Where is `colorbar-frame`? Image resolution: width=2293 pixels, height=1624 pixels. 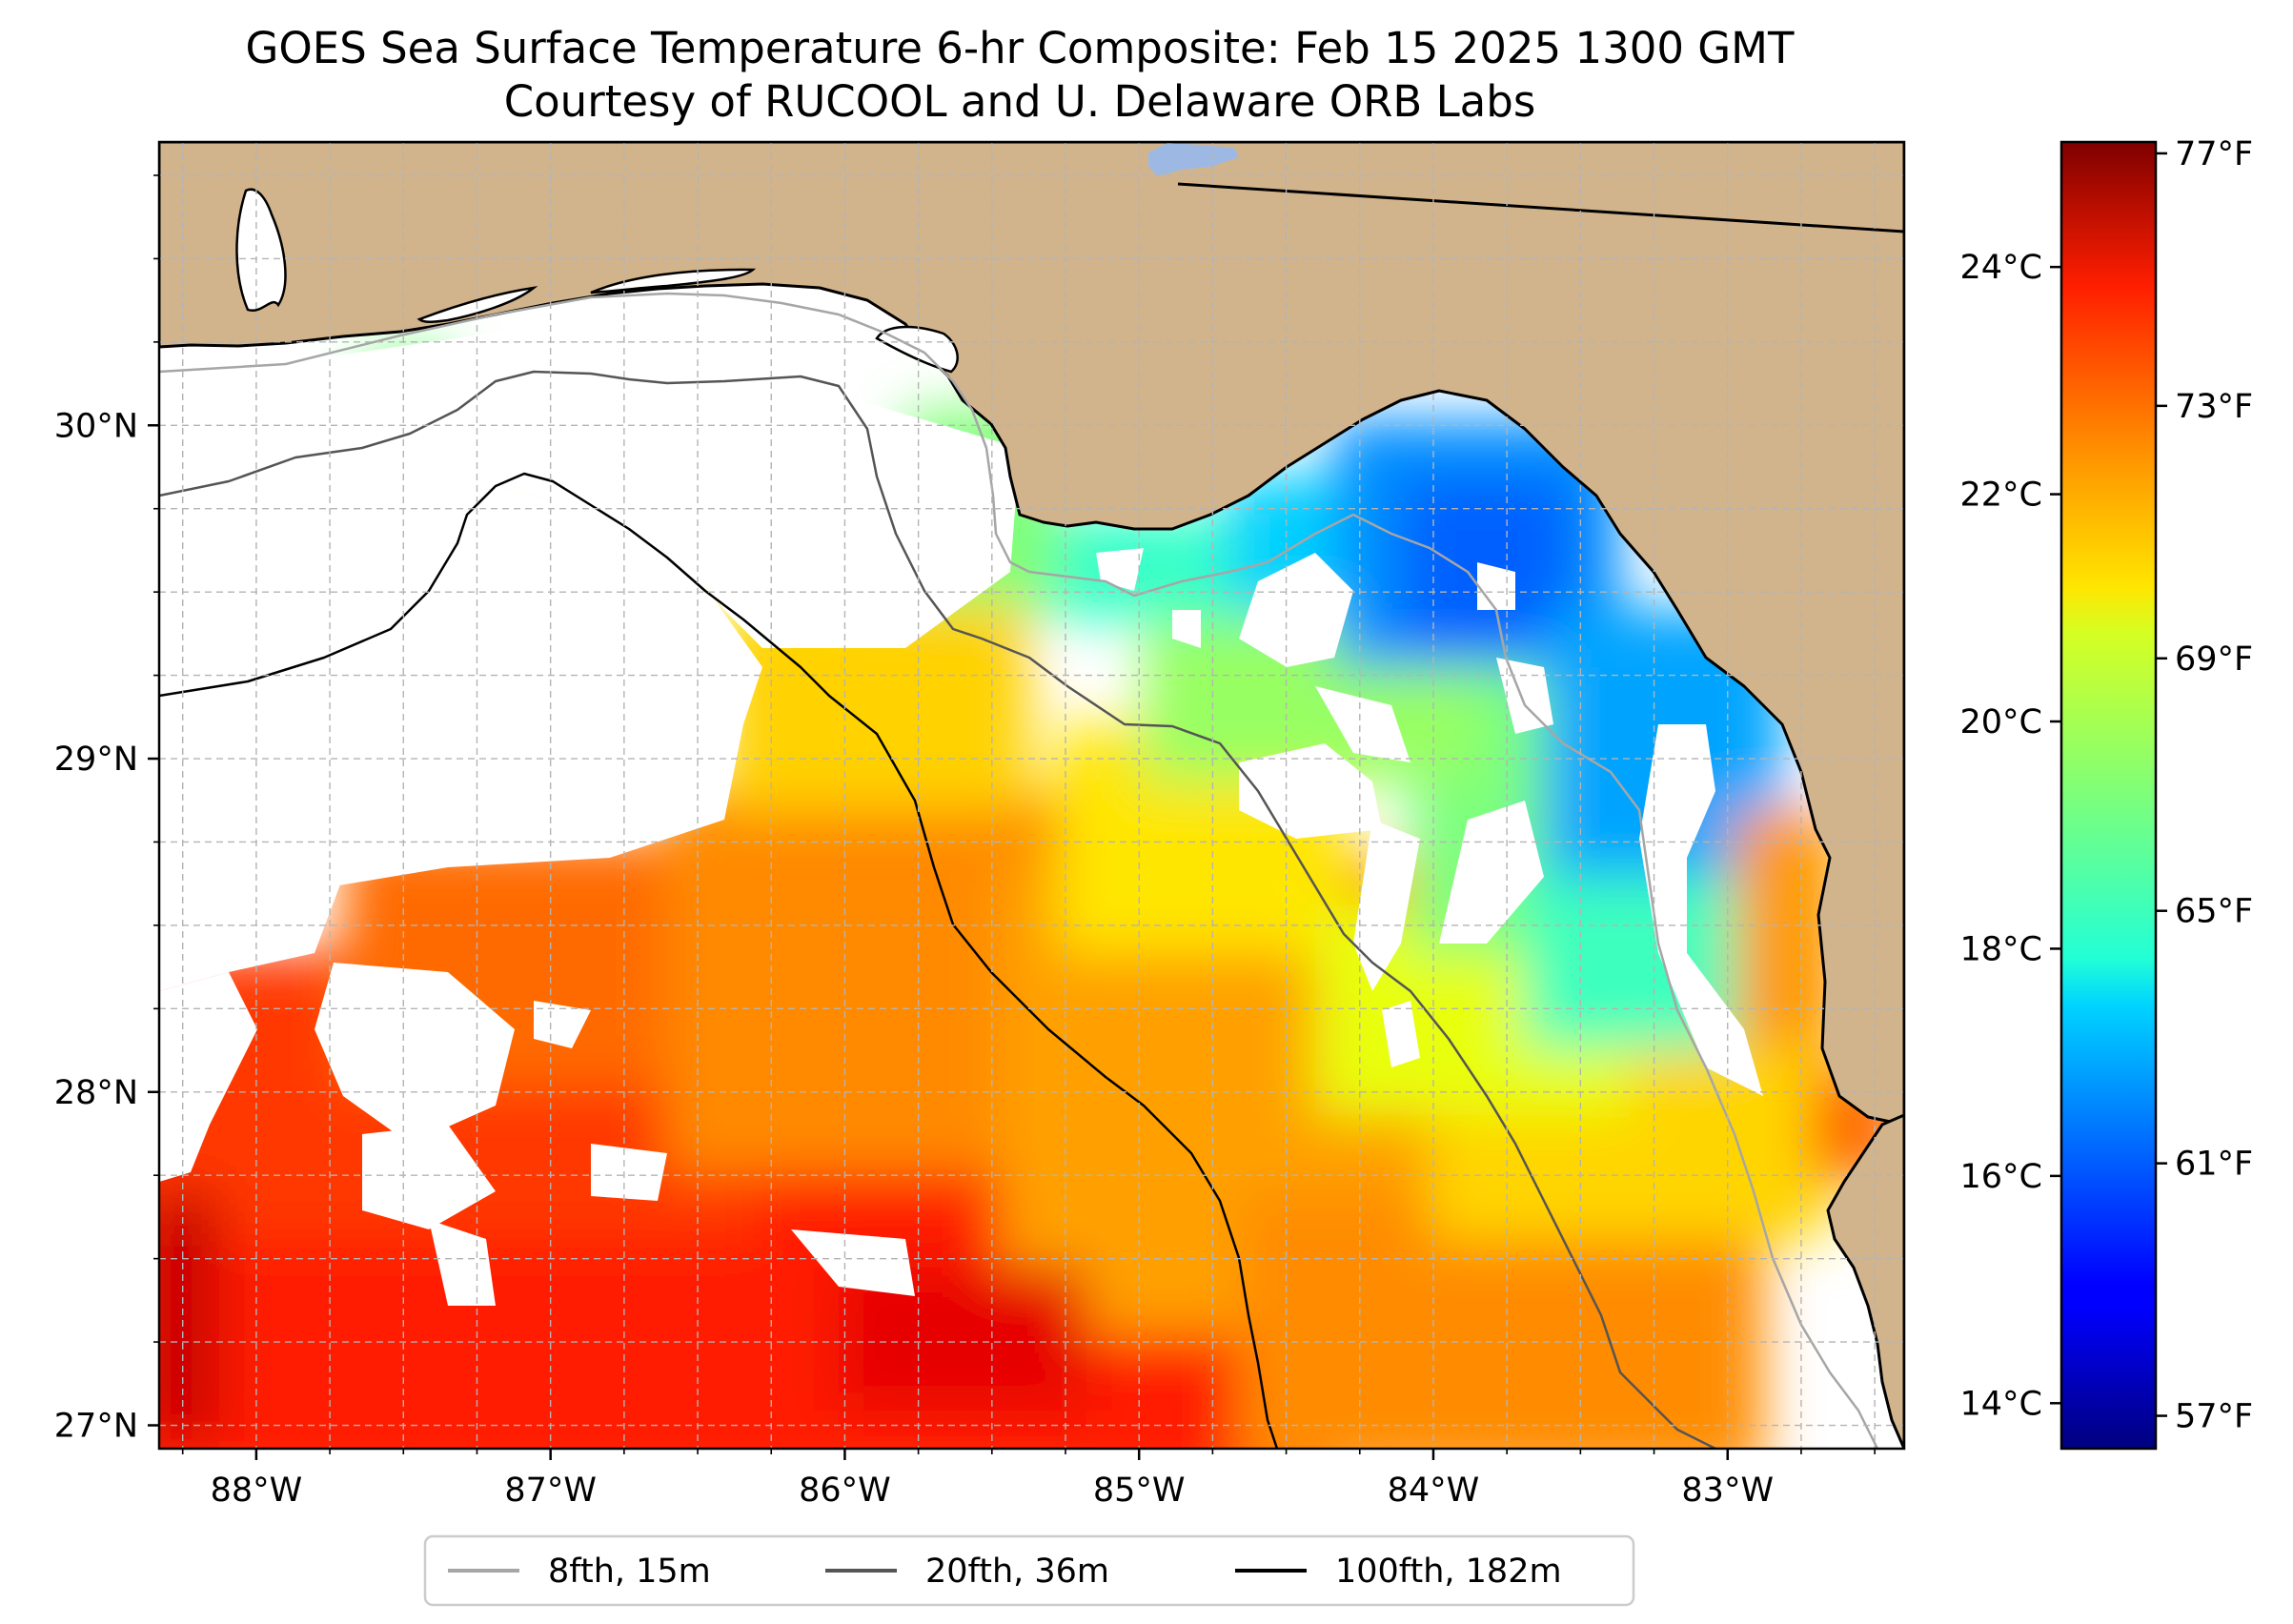 colorbar-frame is located at coordinates (2109, 795).